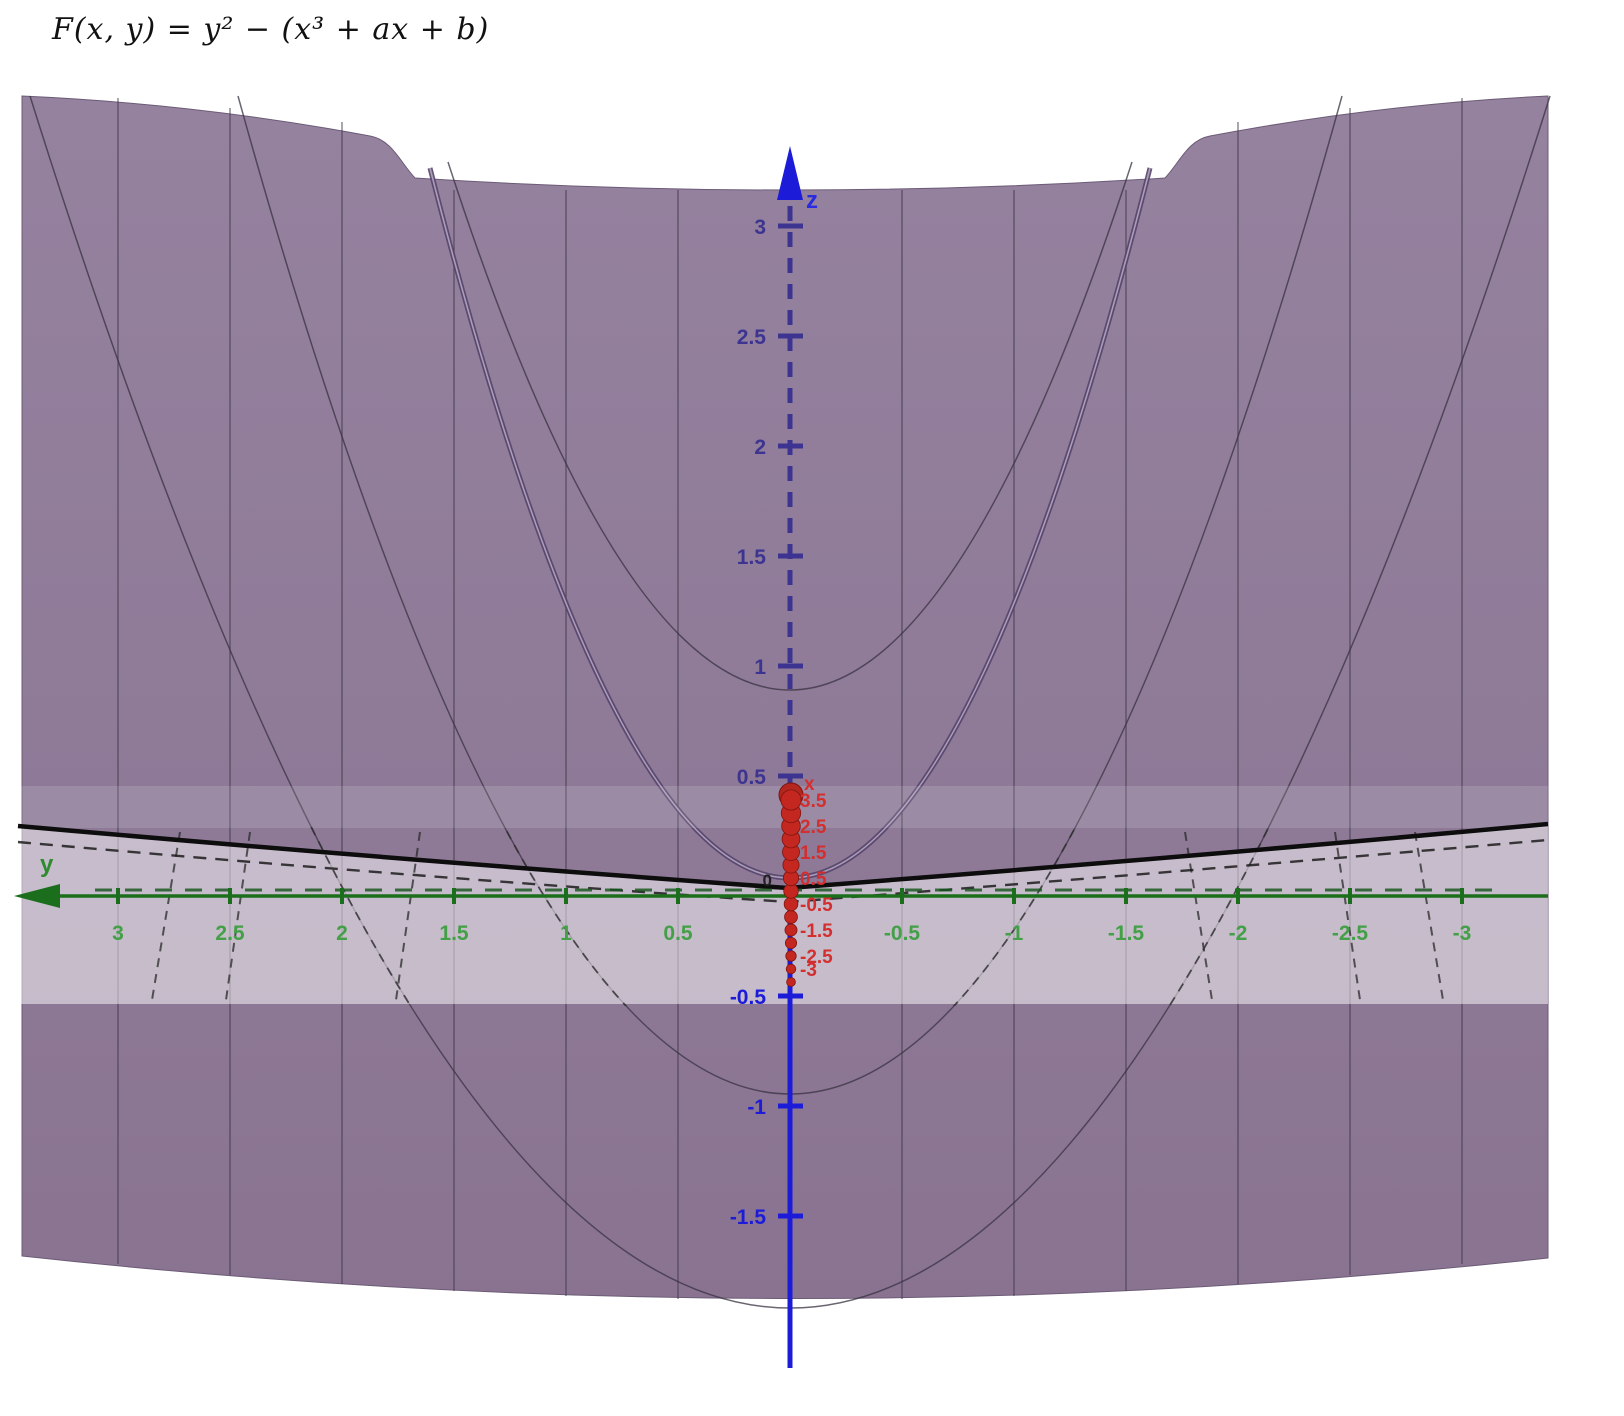 Image resolution: width=1624 pixels, height=1416 pixels. I want to click on z-axis-ticks: 3 2.5 2 1.5 1 0.5 -0.5 -1 -1.5, so click(766, 722).